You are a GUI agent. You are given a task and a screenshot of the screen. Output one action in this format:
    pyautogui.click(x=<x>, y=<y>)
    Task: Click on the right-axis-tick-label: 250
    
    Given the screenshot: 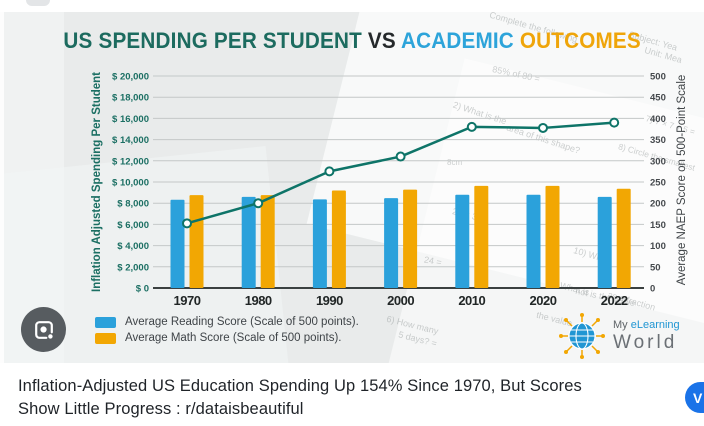 What is the action you would take?
    pyautogui.click(x=658, y=183)
    